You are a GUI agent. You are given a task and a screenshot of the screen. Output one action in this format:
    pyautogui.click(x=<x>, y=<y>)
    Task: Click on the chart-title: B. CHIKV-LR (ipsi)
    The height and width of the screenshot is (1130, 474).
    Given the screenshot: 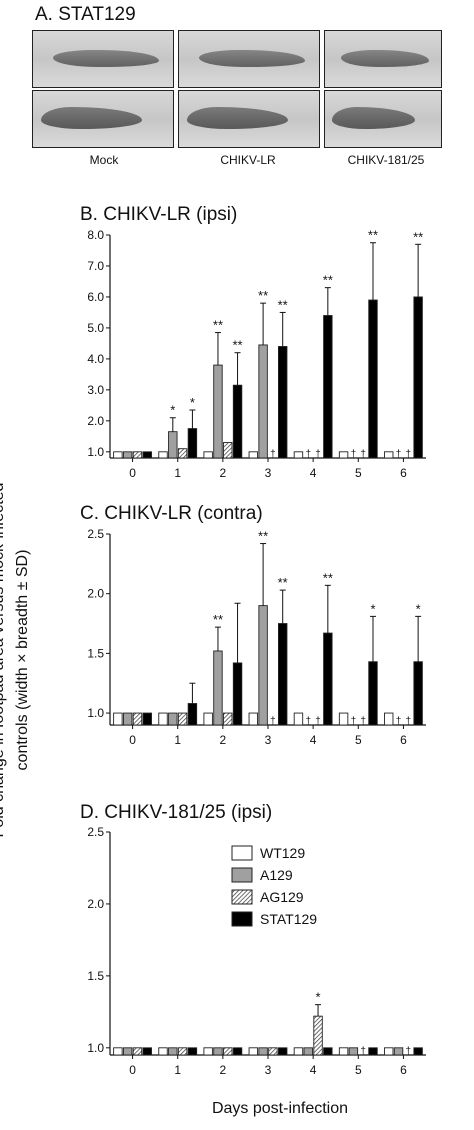 What is the action you would take?
    pyautogui.click(x=158, y=214)
    